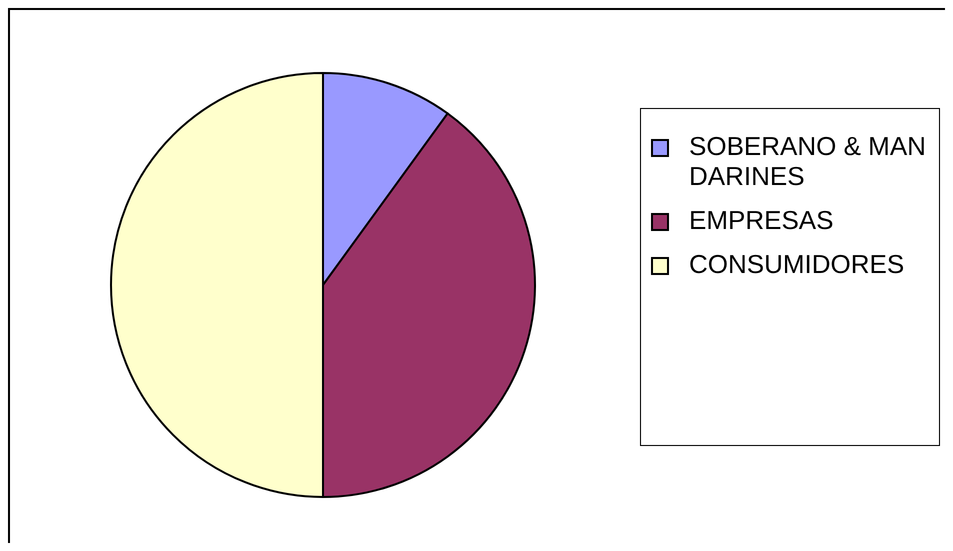  I want to click on legend-label: EMPRESAS, so click(761, 219).